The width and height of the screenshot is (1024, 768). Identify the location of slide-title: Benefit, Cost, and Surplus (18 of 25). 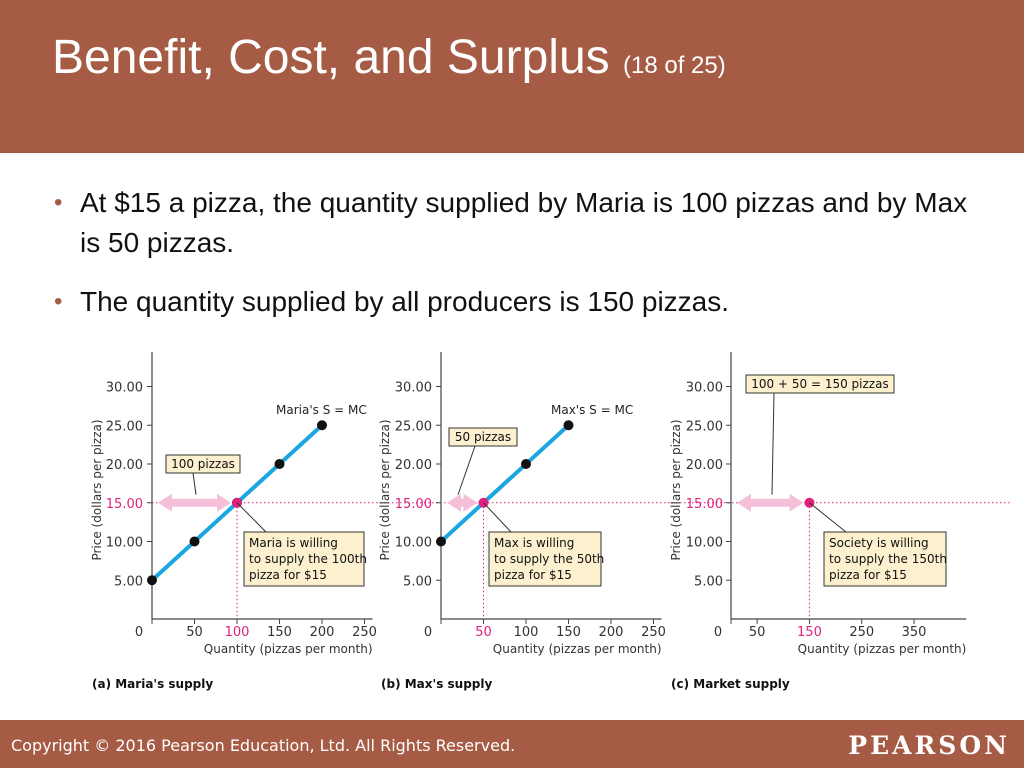
(389, 57).